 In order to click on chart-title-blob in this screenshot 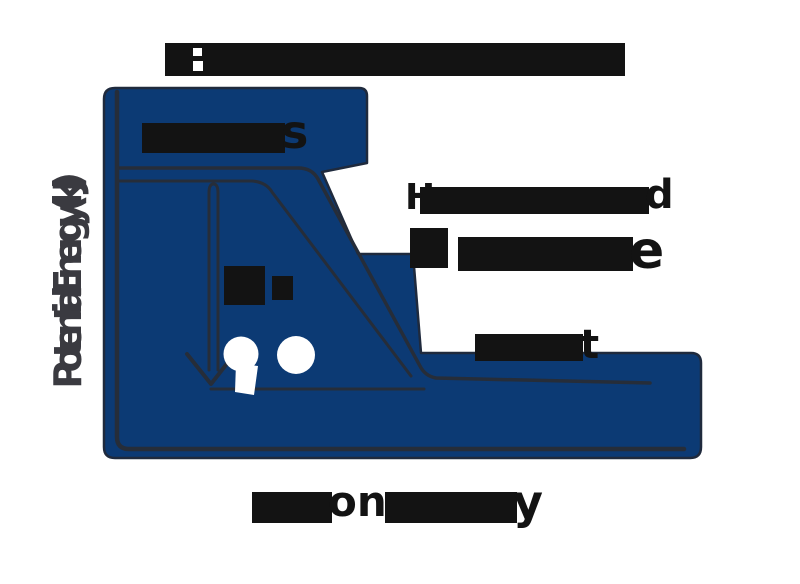, I will do `click(395, 59)`.